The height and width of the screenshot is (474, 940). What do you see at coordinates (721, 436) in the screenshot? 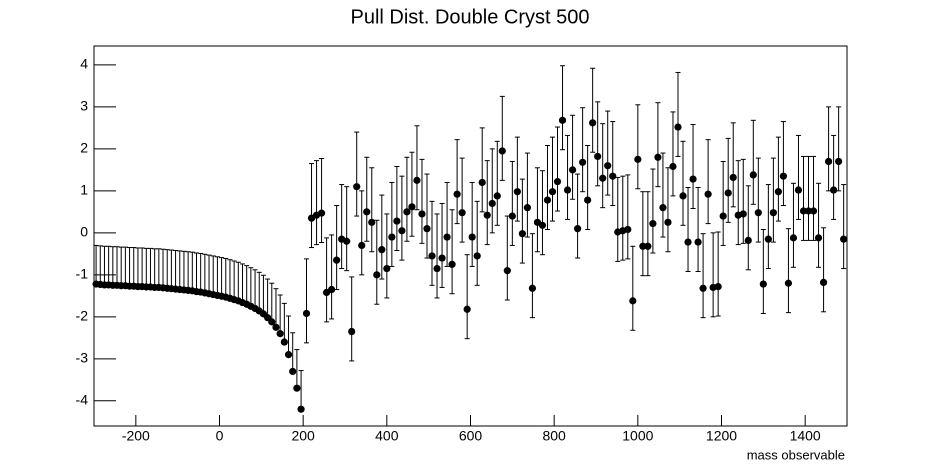
I see `x-tick-label: 1200` at bounding box center [721, 436].